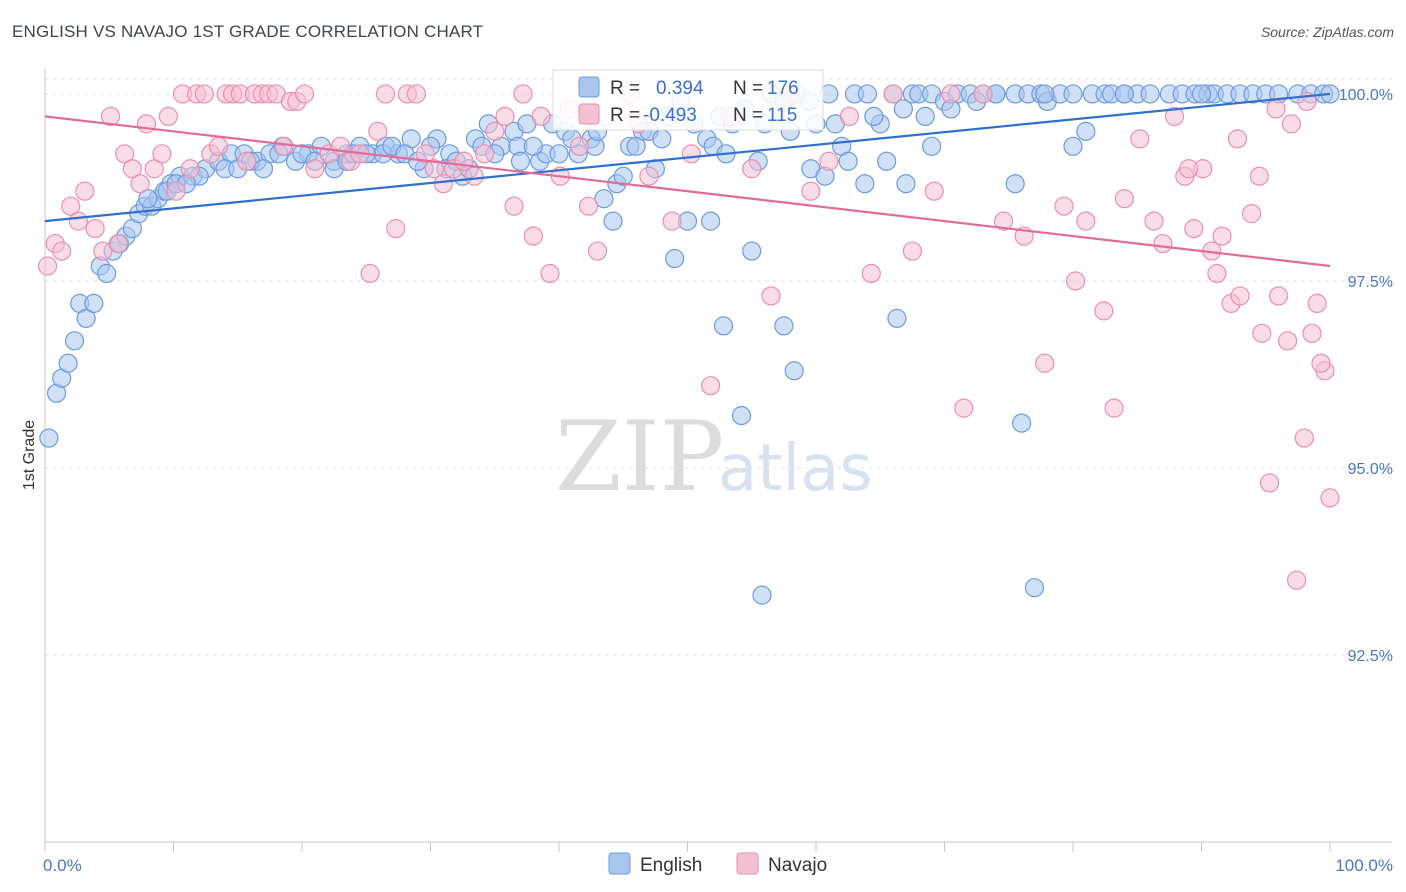 This screenshot has height=892, width=1406. I want to click on legend-english-n-label: N =, so click(748, 88).